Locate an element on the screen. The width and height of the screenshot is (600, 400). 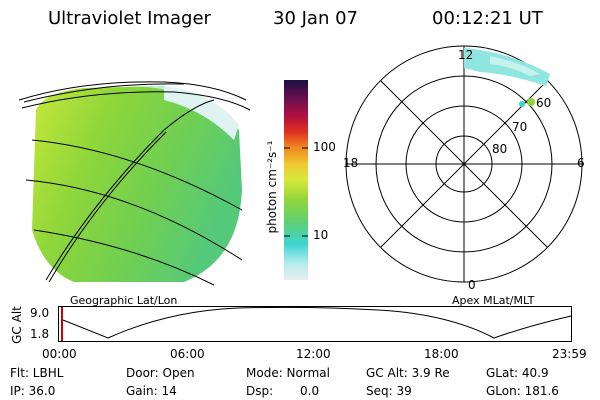
mlt-label-18: 18 is located at coordinates (351, 163).